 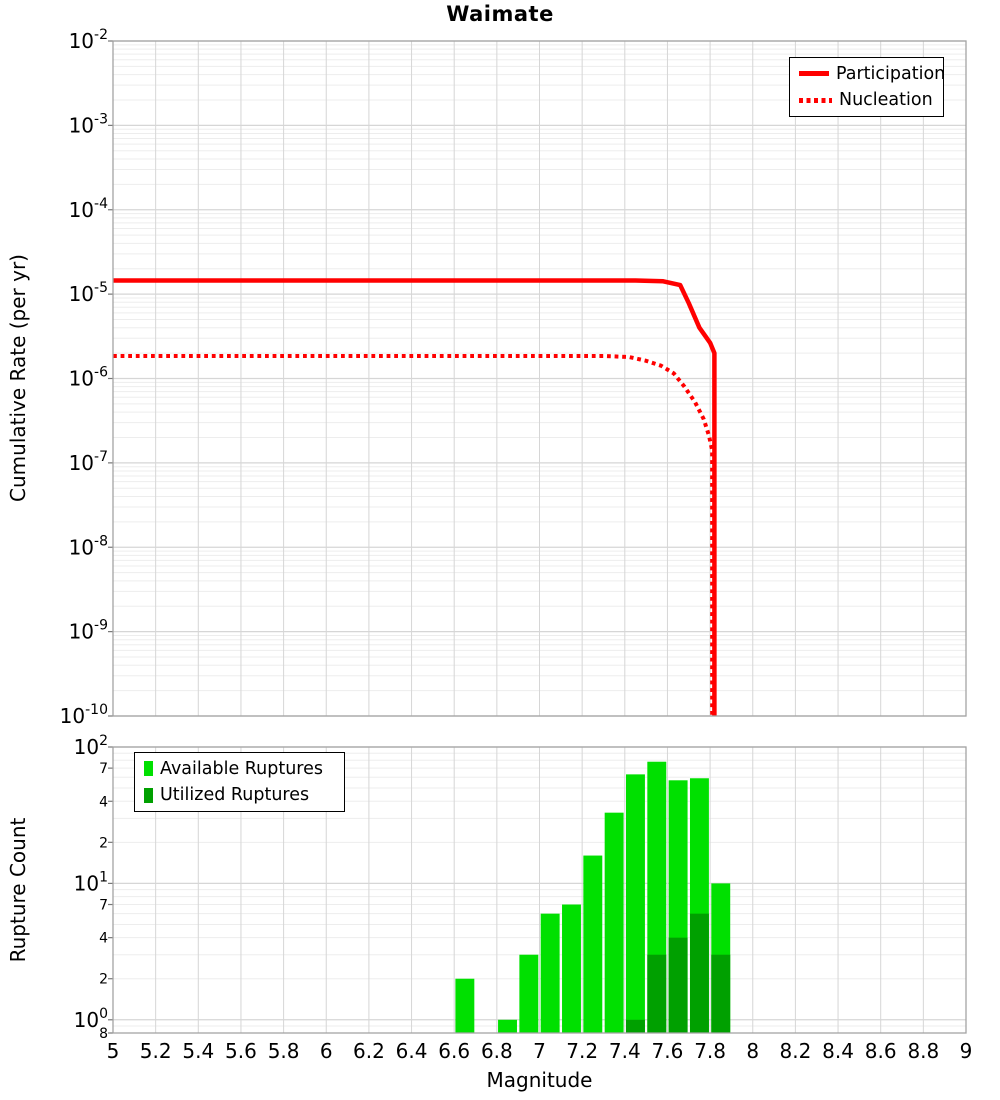 What do you see at coordinates (710, 1051) in the screenshot?
I see `x-tick-label: 7.8` at bounding box center [710, 1051].